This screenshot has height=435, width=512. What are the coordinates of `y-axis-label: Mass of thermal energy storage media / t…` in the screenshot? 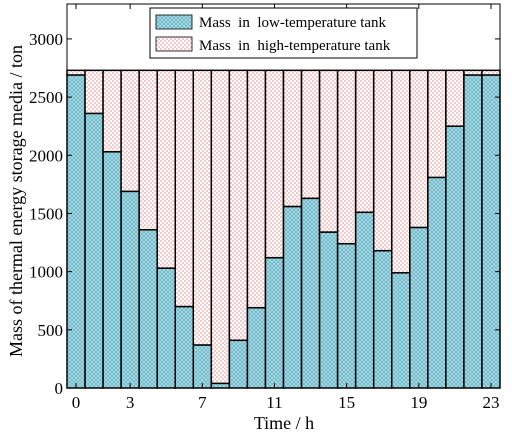 It's located at (16, 201).